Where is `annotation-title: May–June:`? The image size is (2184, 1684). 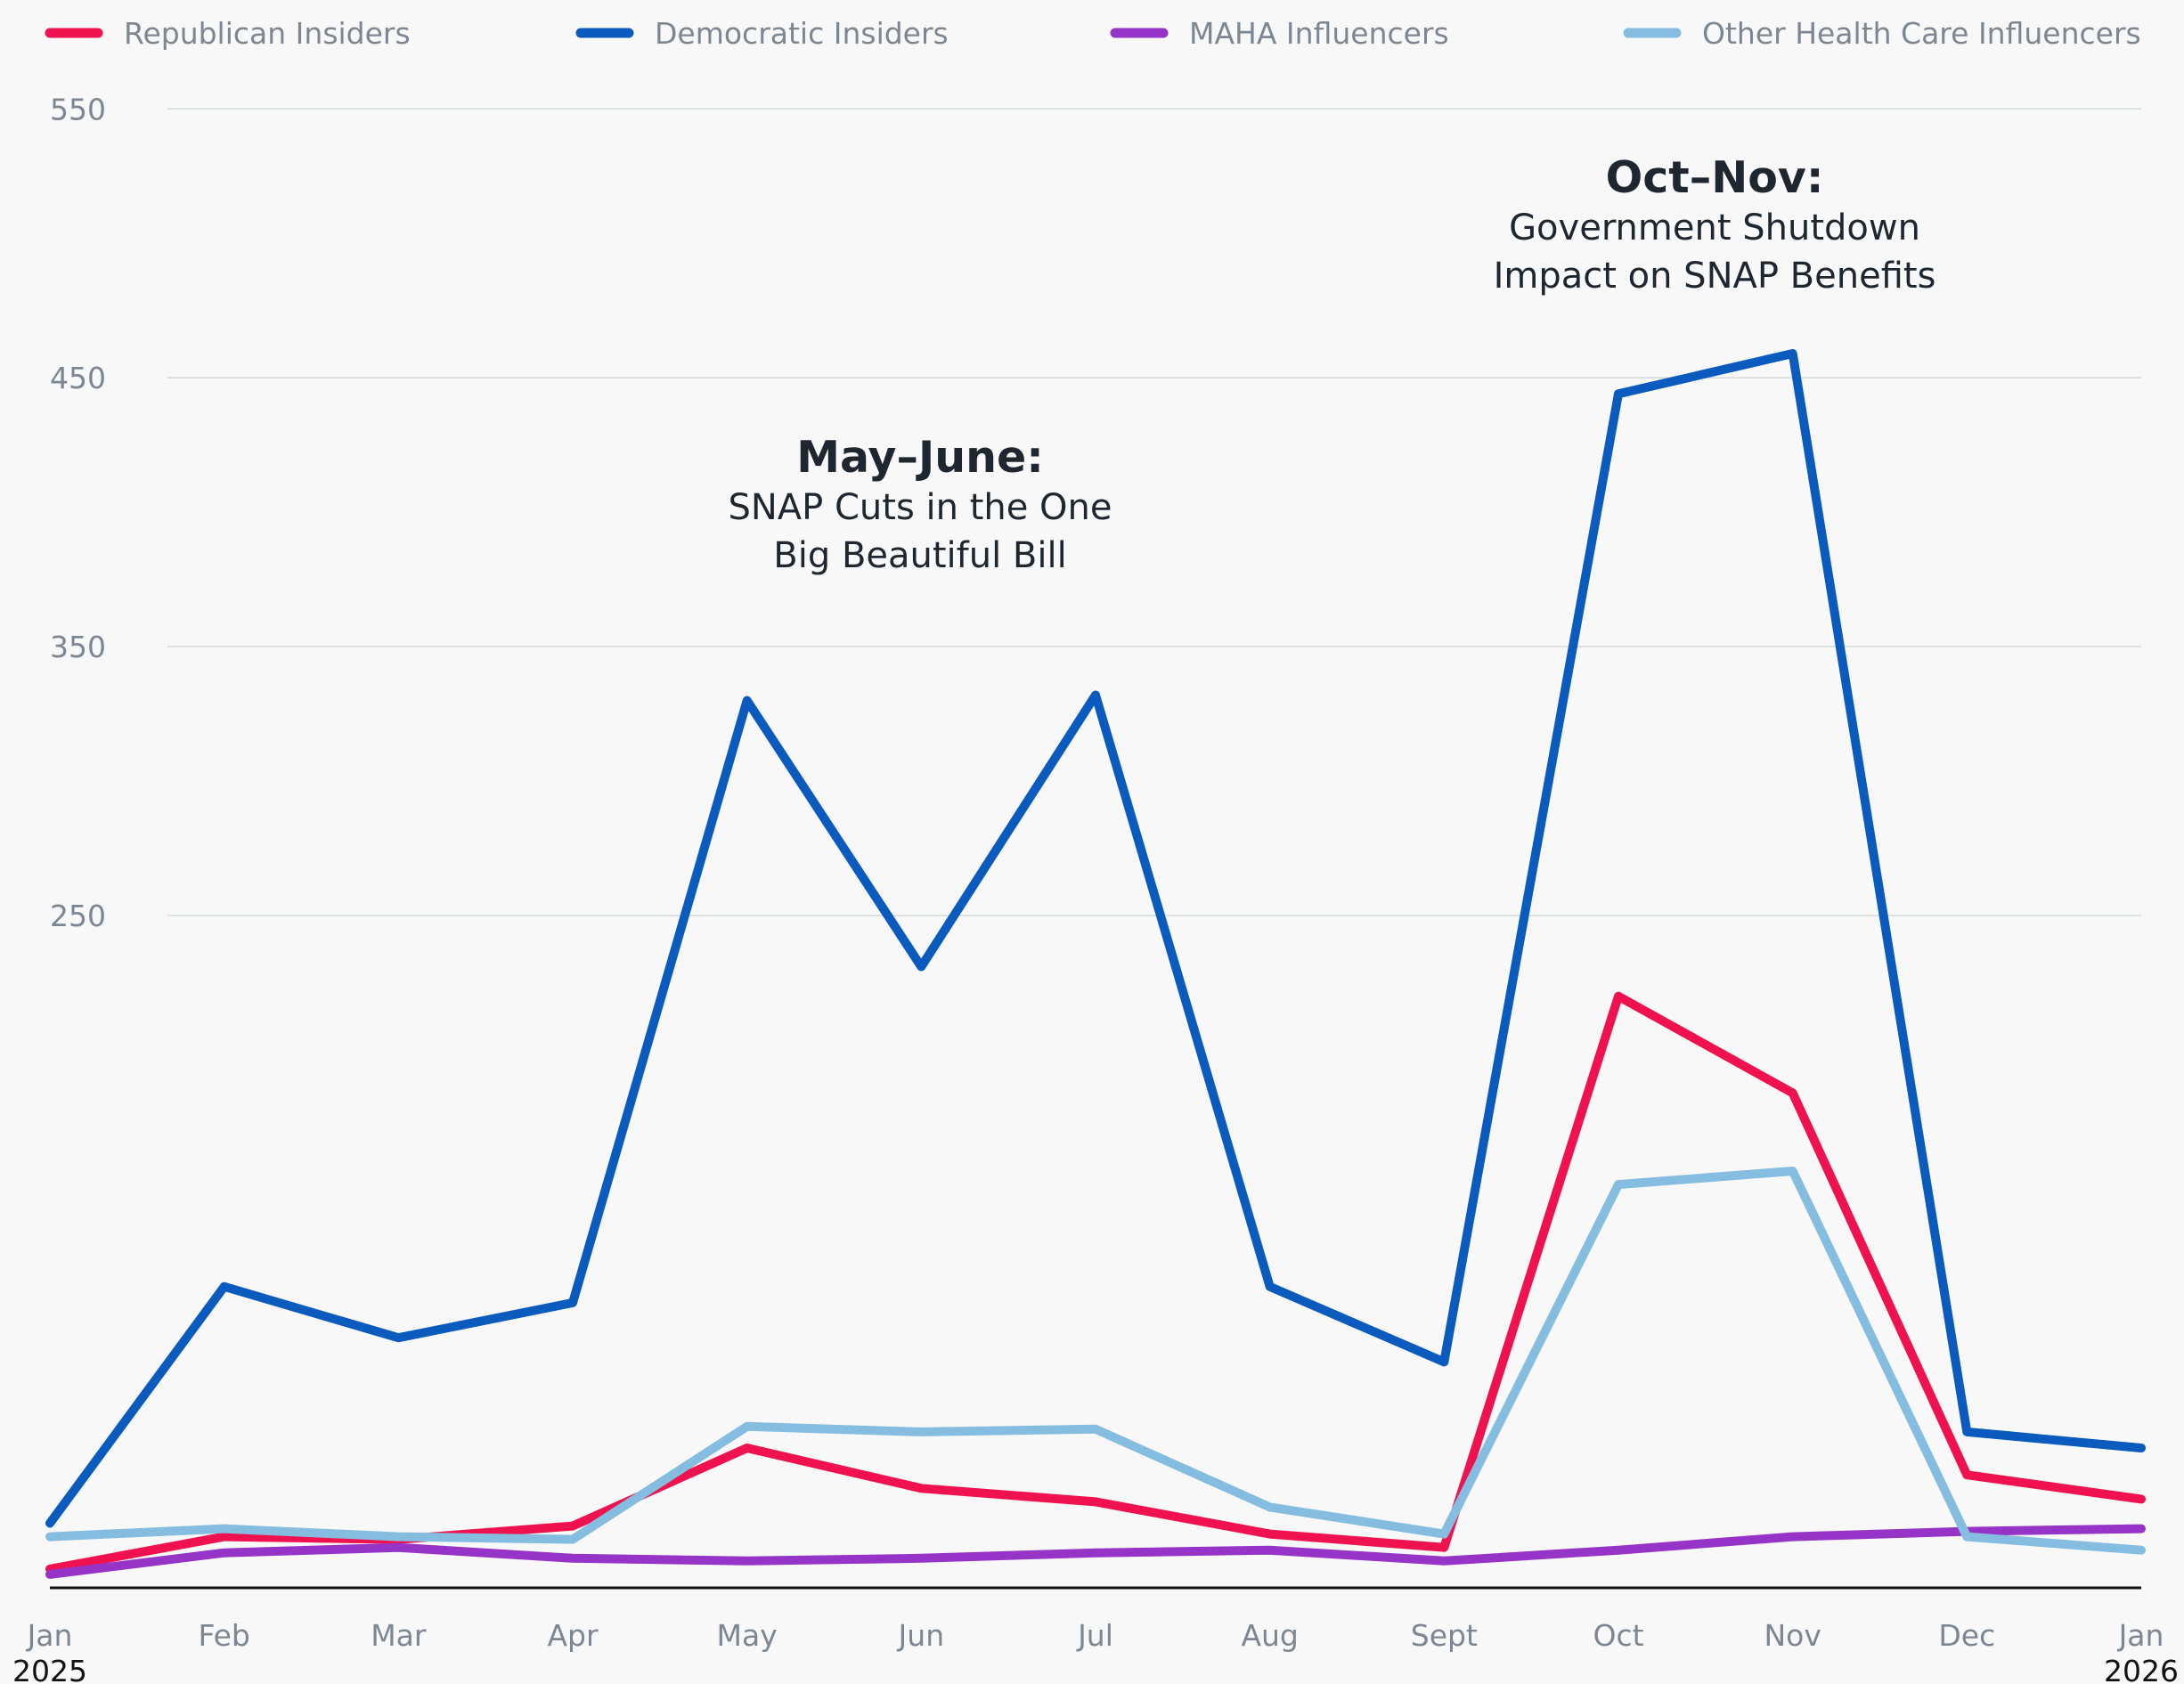 annotation-title: May–June: is located at coordinates (920, 457).